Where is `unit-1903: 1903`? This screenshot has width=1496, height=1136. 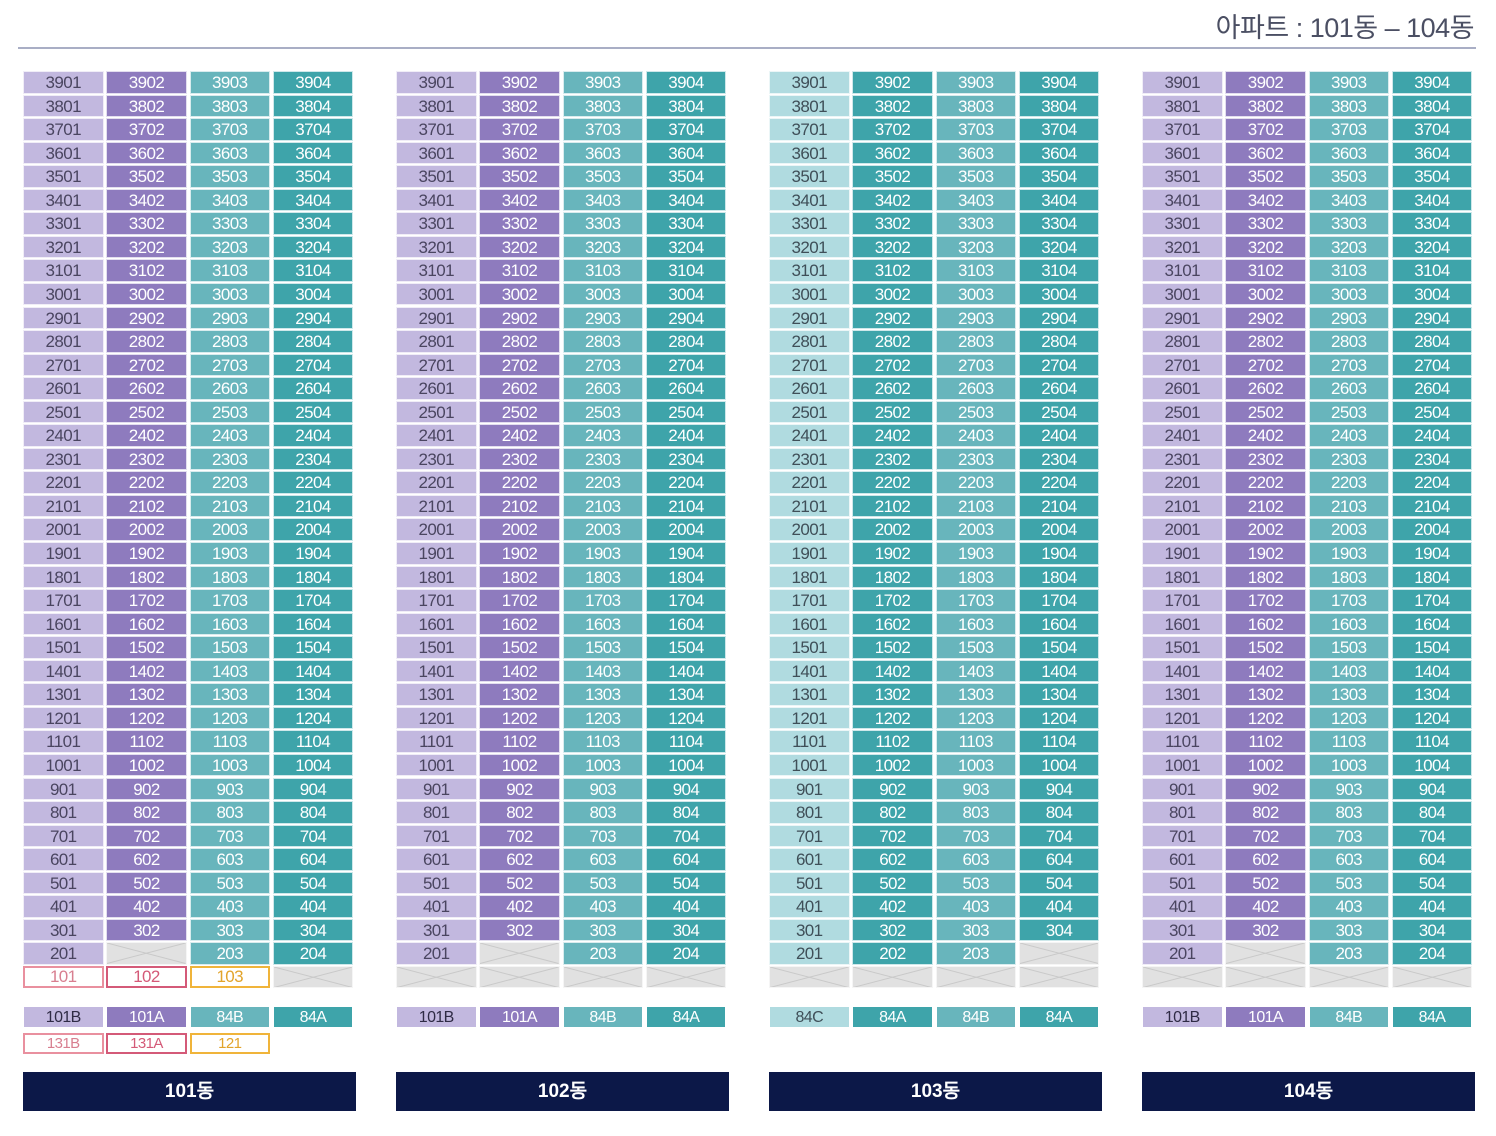 unit-1903: 1903 is located at coordinates (1348, 553).